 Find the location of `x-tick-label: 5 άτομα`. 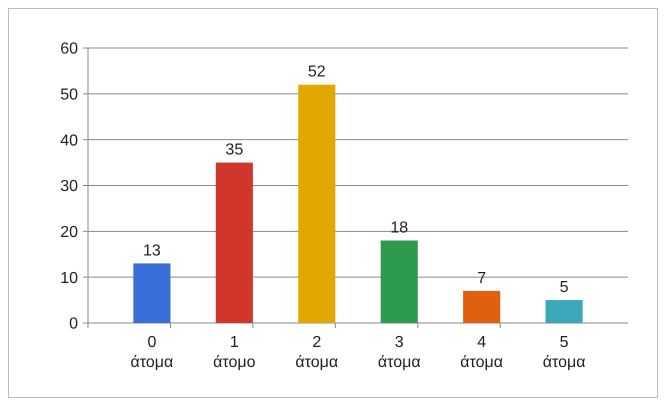

x-tick-label: 5 άτομα is located at coordinates (564, 352).